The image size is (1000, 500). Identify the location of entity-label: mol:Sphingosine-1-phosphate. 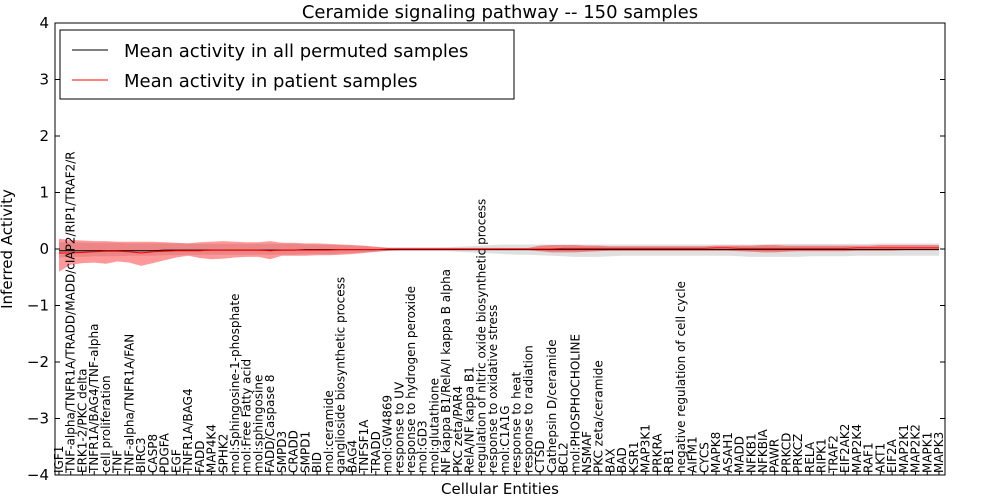
(235, 384).